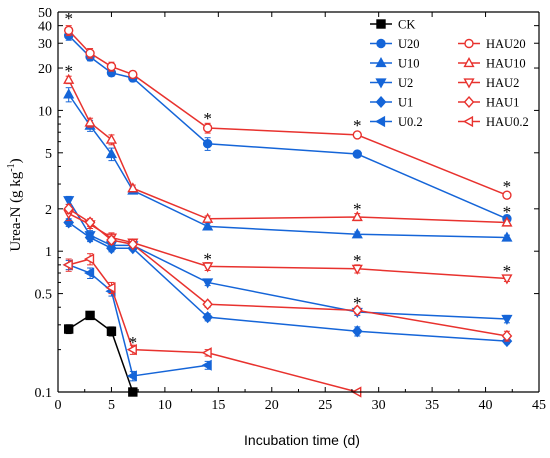  Describe the element at coordinates (506, 64) in the screenshot. I see `legend-label: HAU10` at that location.